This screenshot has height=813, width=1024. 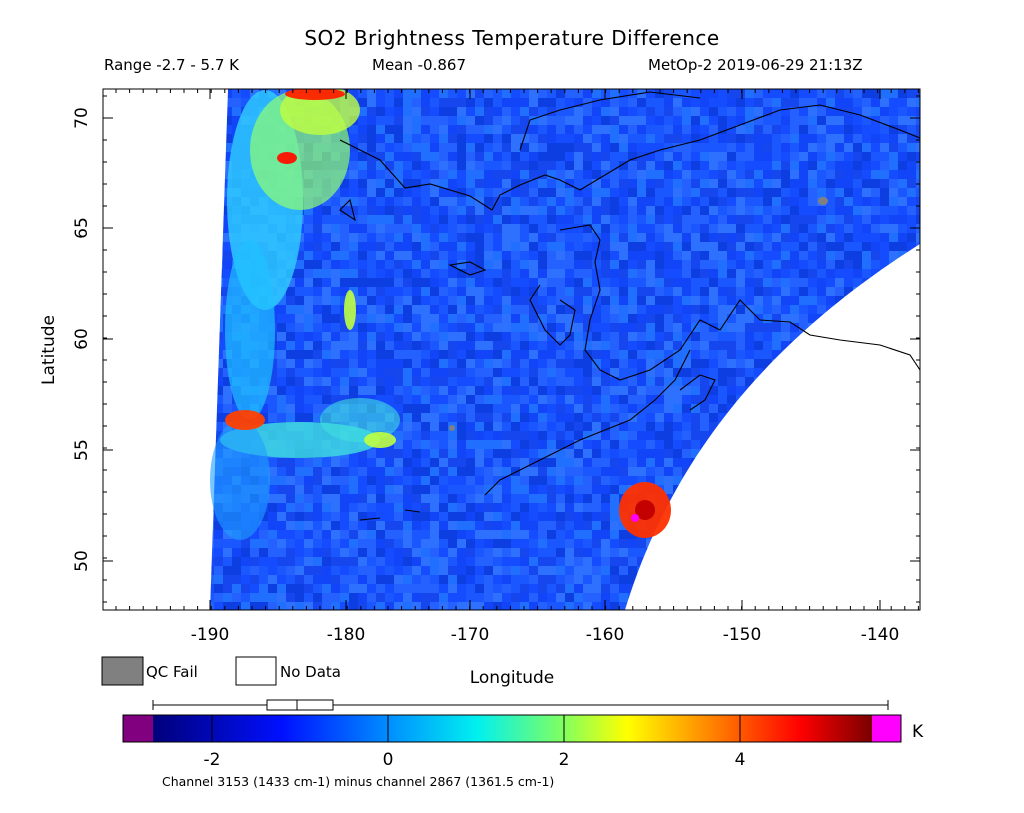 I want to click on colorbar-tick-label: 0, so click(x=388, y=760).